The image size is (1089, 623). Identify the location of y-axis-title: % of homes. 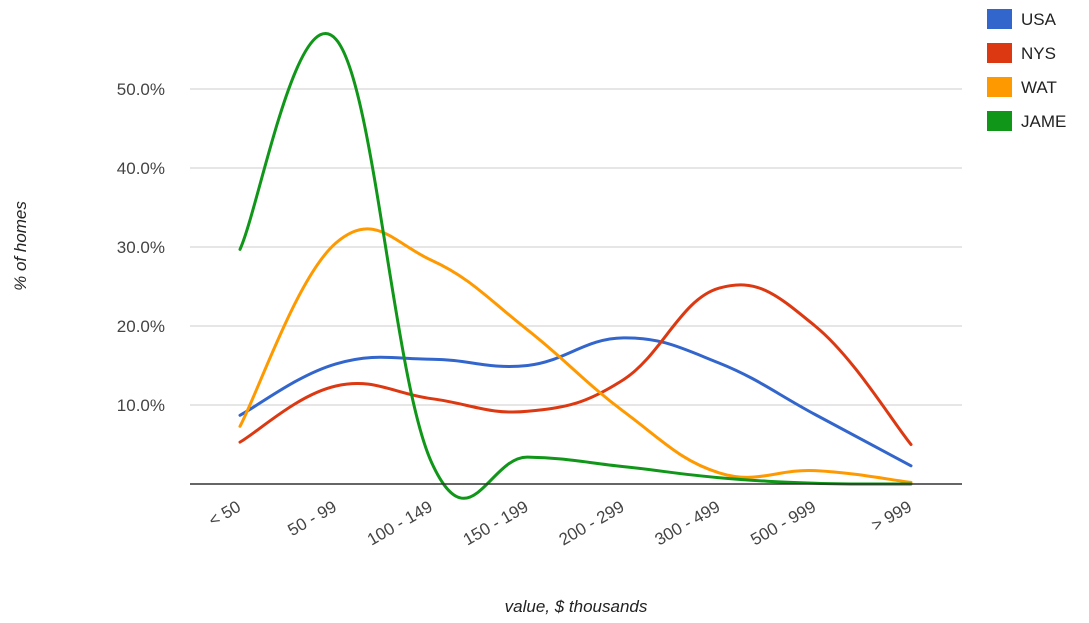
(20, 246).